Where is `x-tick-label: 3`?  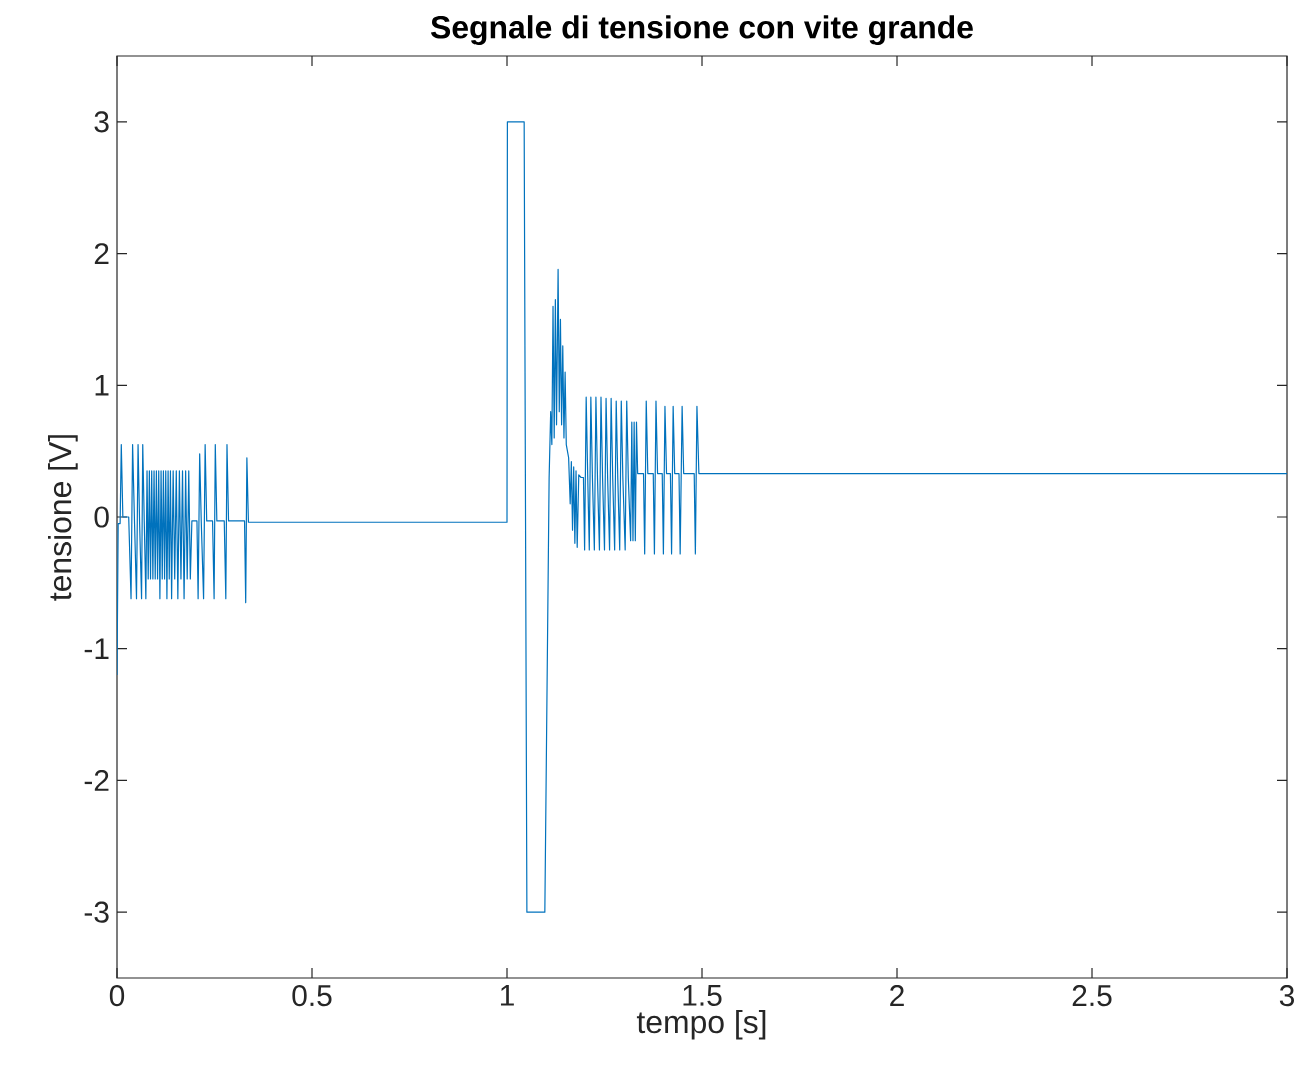 x-tick-label: 3 is located at coordinates (1287, 996).